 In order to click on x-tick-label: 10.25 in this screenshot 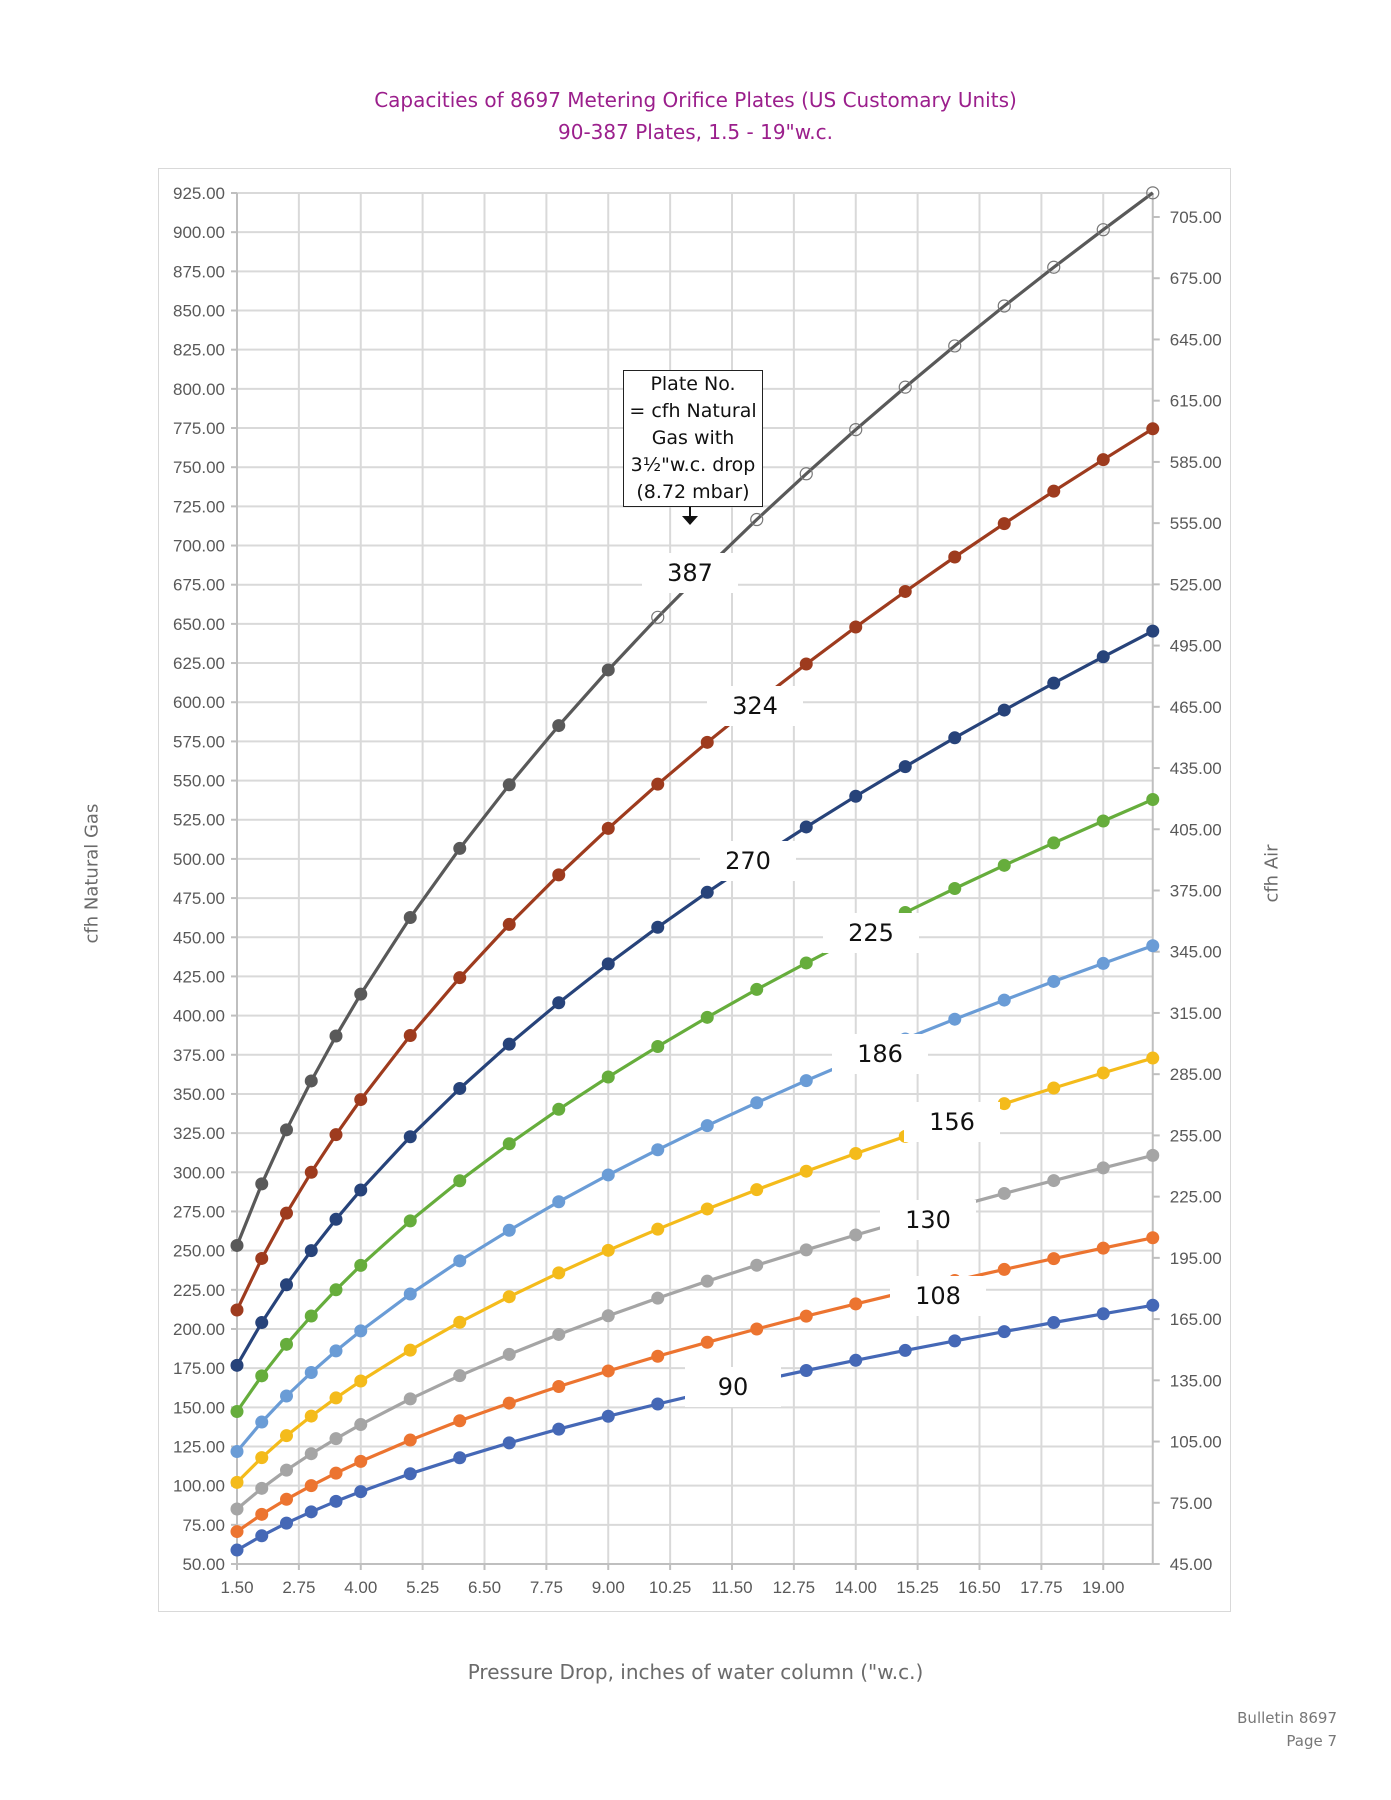, I will do `click(670, 1587)`.